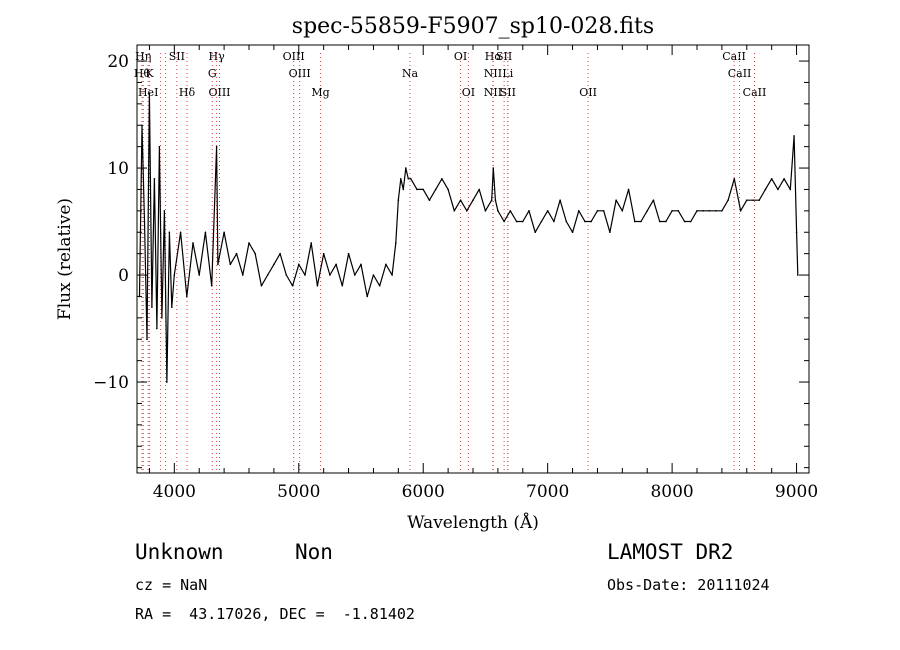 The height and width of the screenshot is (650, 900). Describe the element at coordinates (123, 276) in the screenshot. I see `y-tick-label: 0` at that location.